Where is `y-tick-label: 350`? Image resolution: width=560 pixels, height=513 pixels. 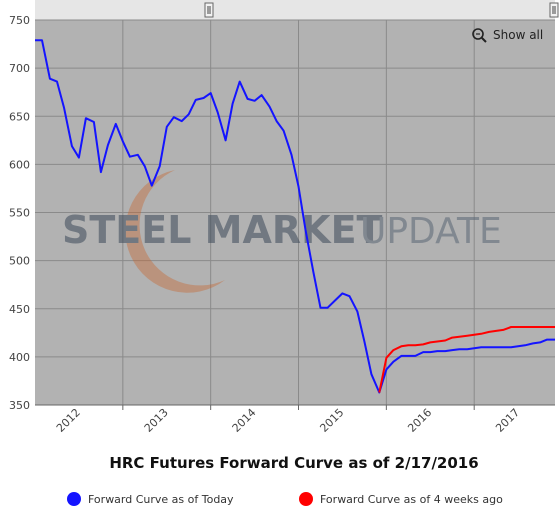
y-tick-label: 350 is located at coordinates (19, 405).